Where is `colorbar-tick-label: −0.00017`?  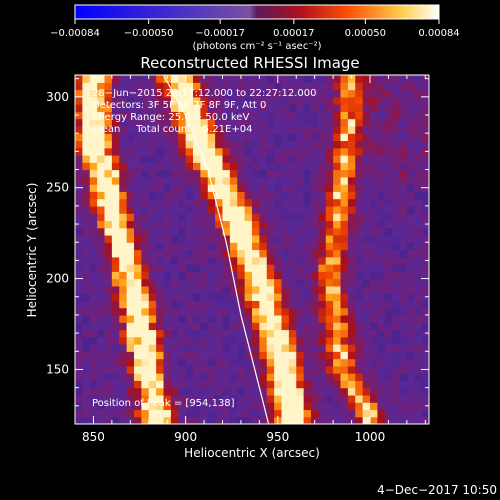
colorbar-tick-label: −0.00017 is located at coordinates (220, 33).